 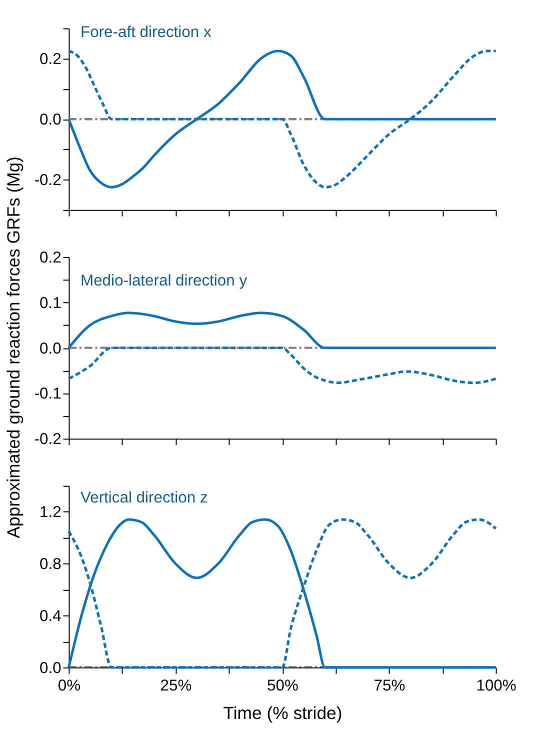 What do you see at coordinates (51, 565) in the screenshot?
I see `y-tick-label: 0.8` at bounding box center [51, 565].